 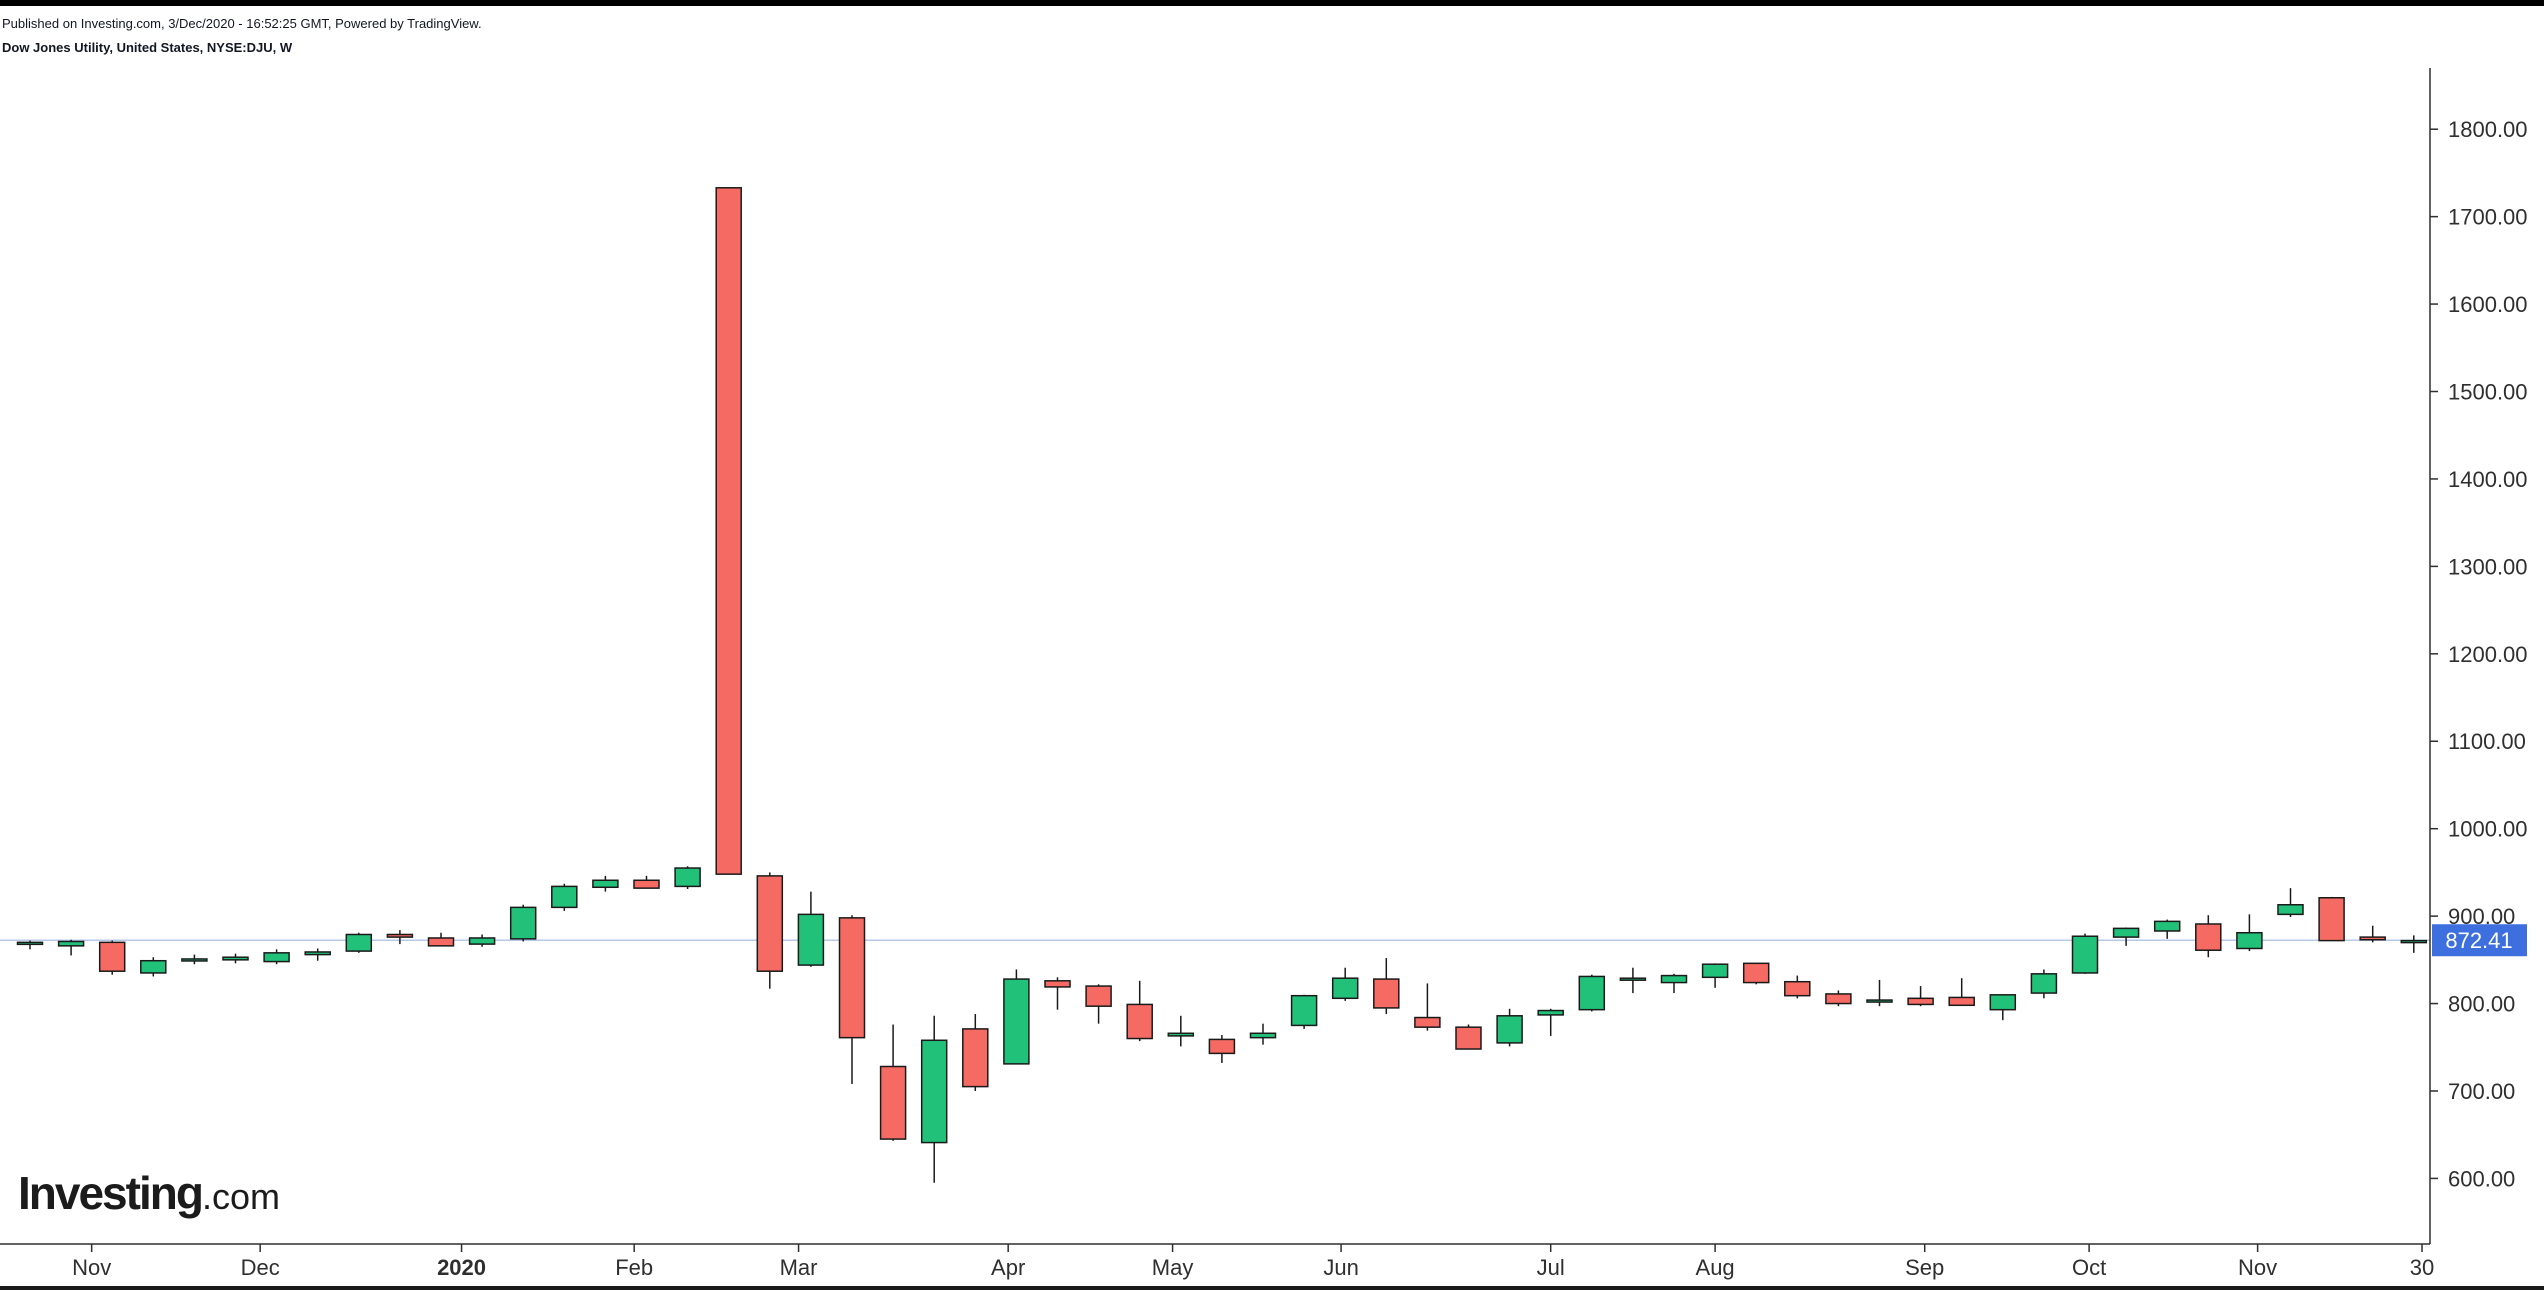 What do you see at coordinates (2488, 566) in the screenshot?
I see `y-tick-label: 1300.00` at bounding box center [2488, 566].